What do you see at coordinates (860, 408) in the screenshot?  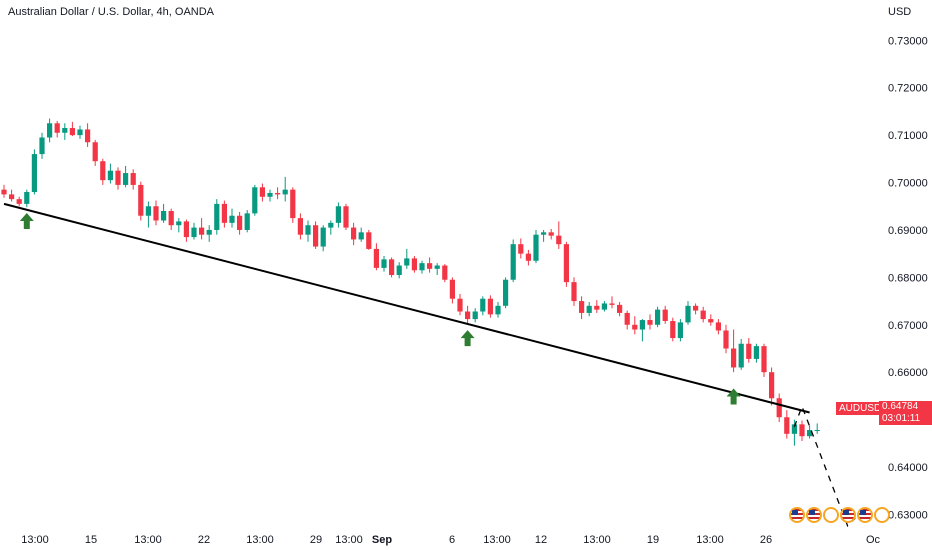 I see `symbol-tag: AUDUSD` at bounding box center [860, 408].